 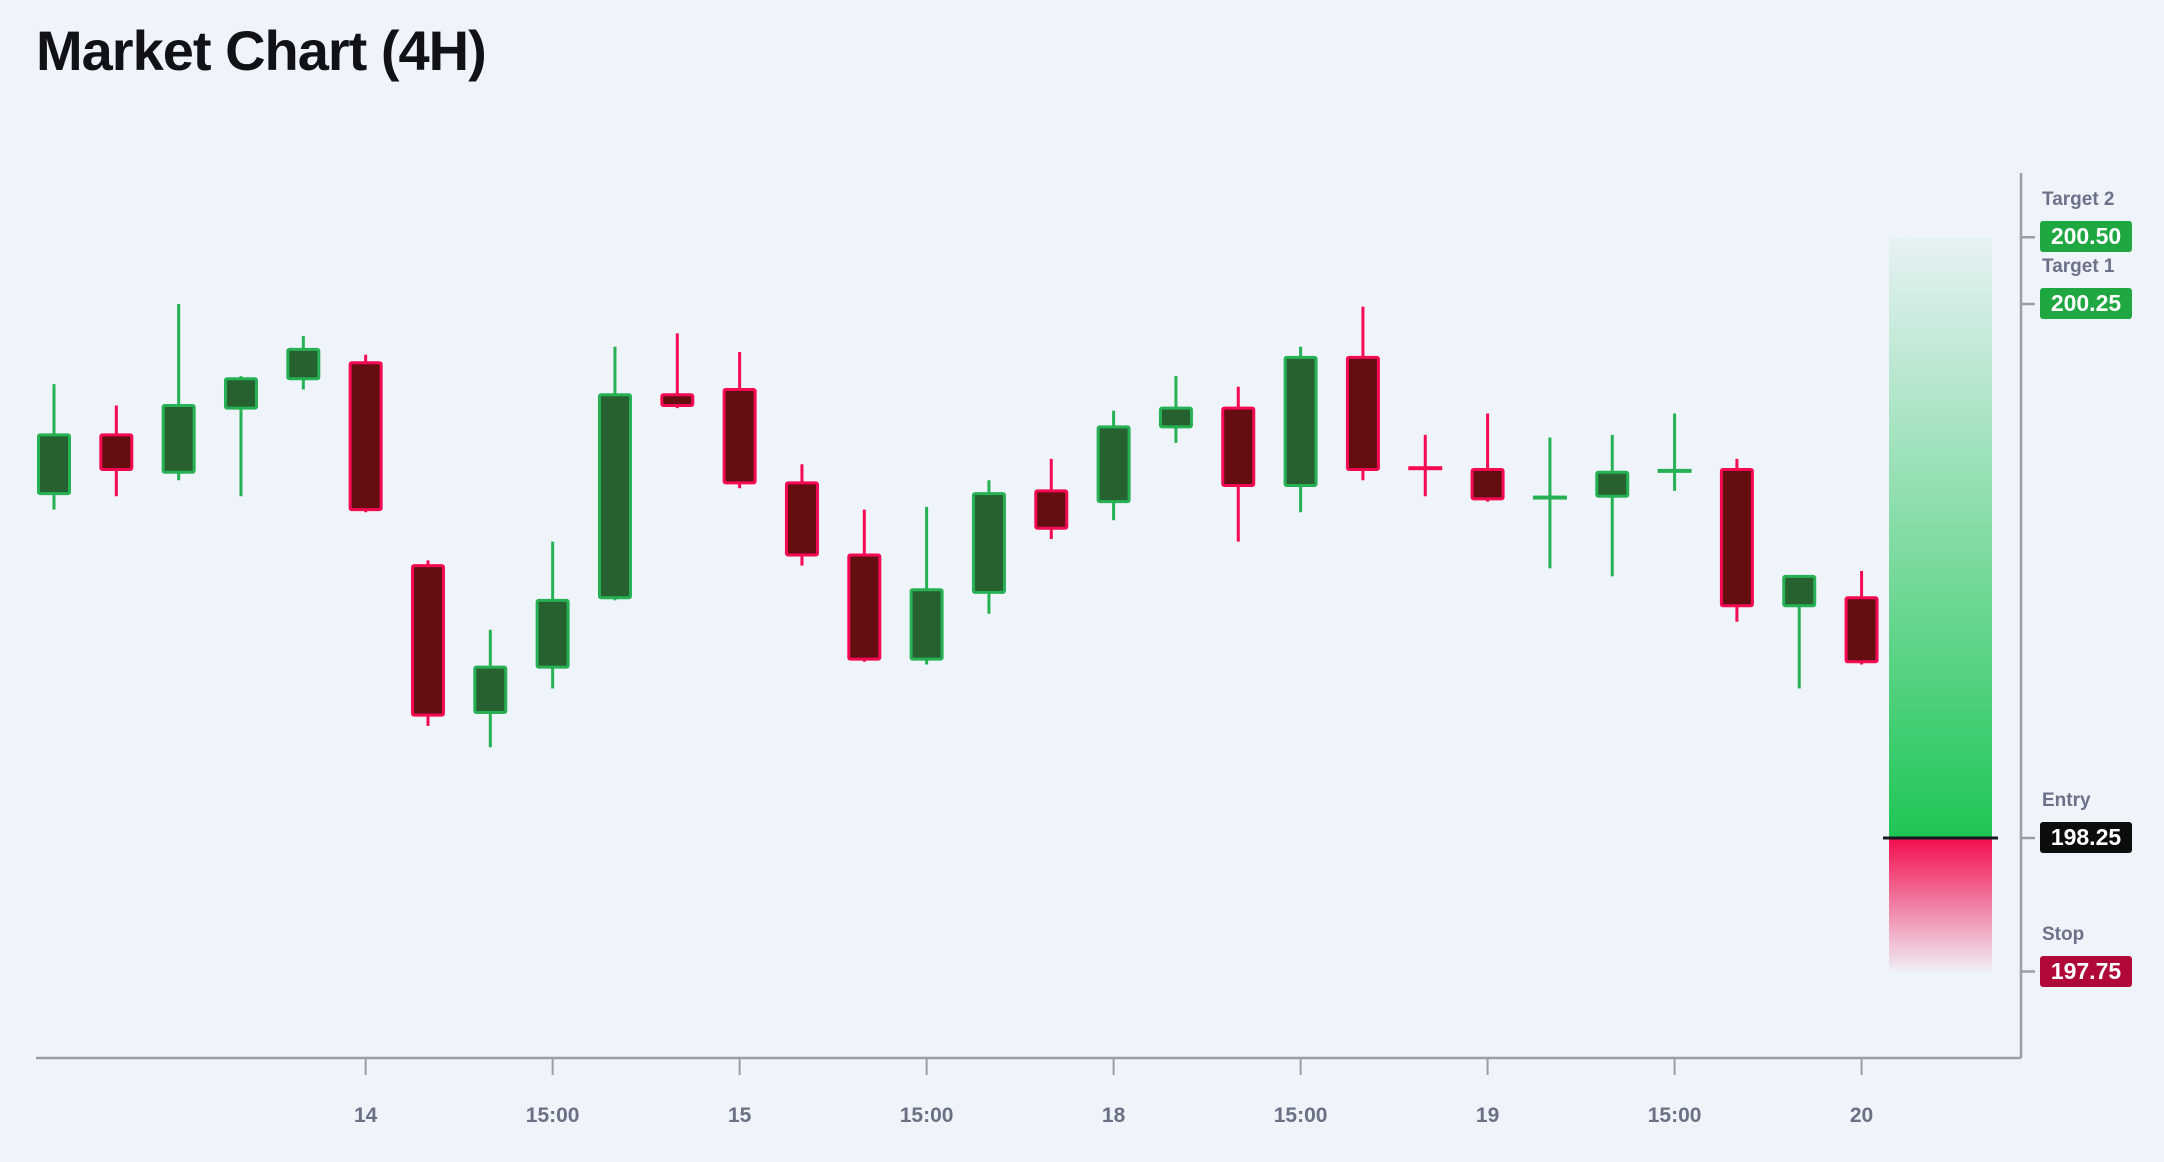 I want to click on page-title: Market Chart (4H), so click(x=261, y=50).